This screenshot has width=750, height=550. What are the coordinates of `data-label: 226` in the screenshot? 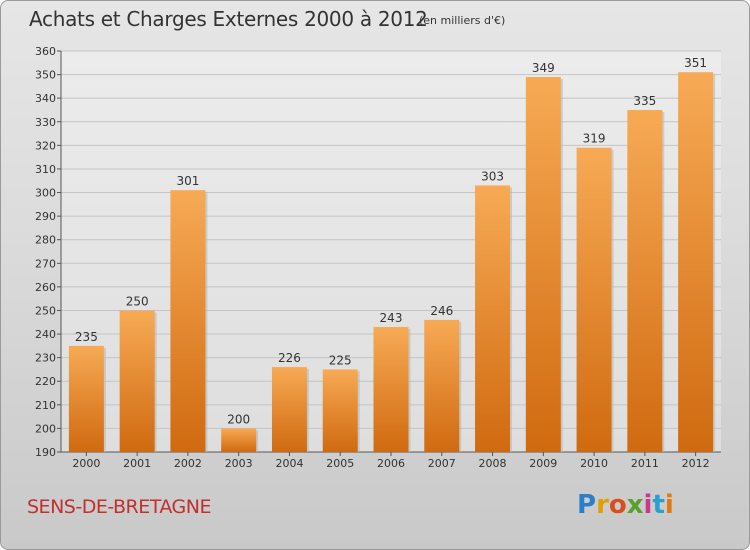 It's located at (289, 358).